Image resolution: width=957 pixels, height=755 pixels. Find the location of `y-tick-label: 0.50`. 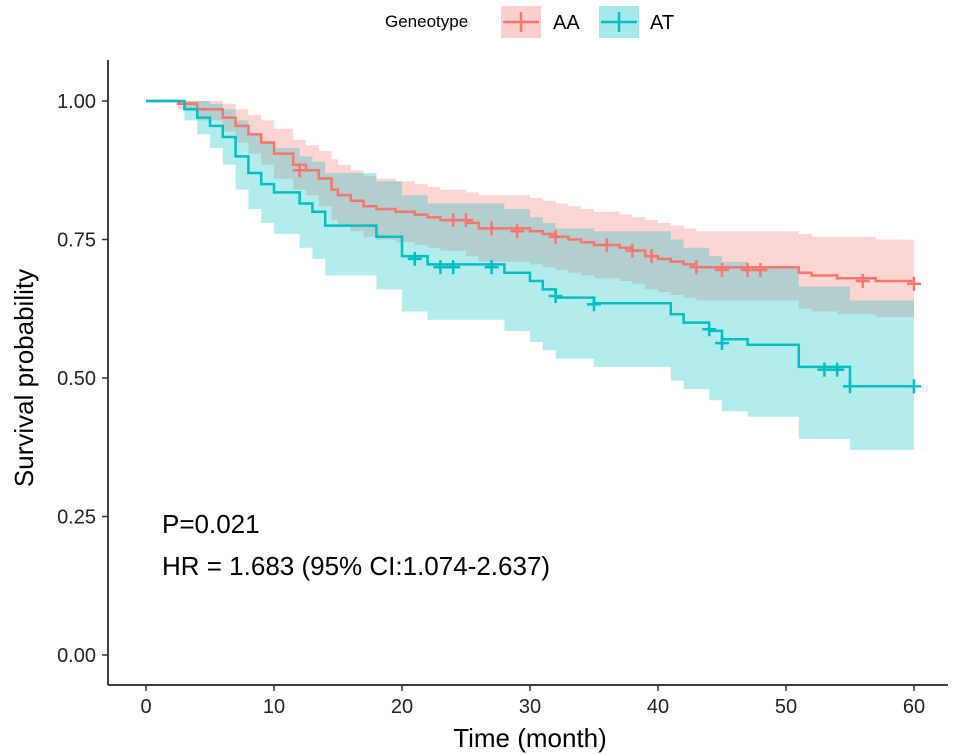

y-tick-label: 0.50 is located at coordinates (76, 379).